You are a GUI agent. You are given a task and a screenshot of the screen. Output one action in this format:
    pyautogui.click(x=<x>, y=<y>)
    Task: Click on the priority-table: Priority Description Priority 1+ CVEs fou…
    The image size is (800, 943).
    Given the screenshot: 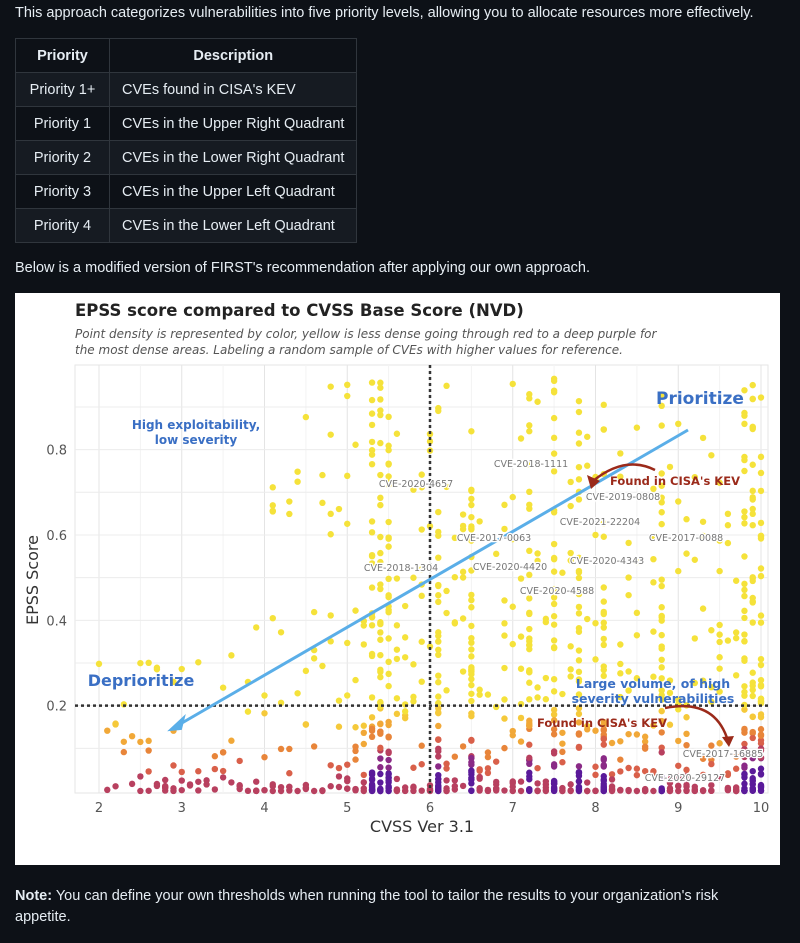 What is the action you would take?
    pyautogui.click(x=186, y=140)
    